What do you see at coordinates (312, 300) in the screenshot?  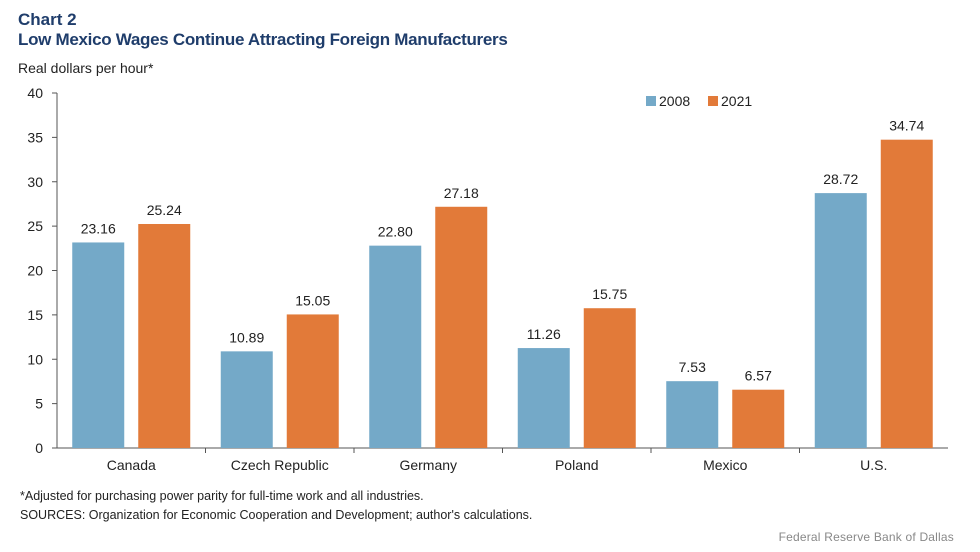 I see `data-label: 15.05` at bounding box center [312, 300].